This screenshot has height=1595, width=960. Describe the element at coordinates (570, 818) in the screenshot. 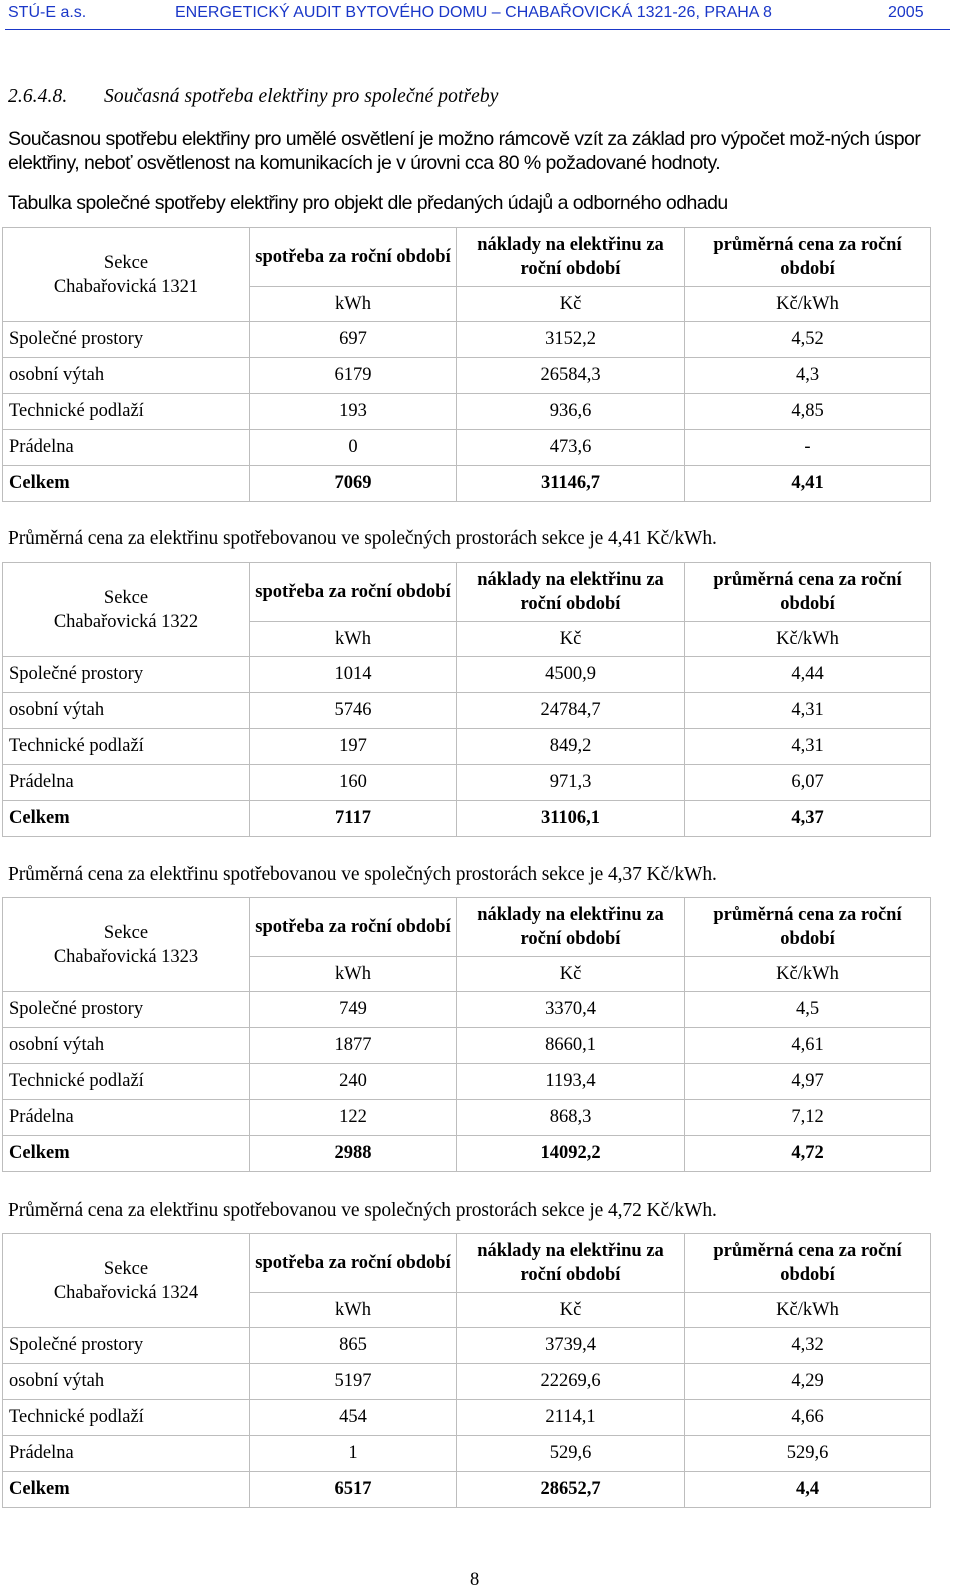

I see `total-cost: 31106,1` at that location.